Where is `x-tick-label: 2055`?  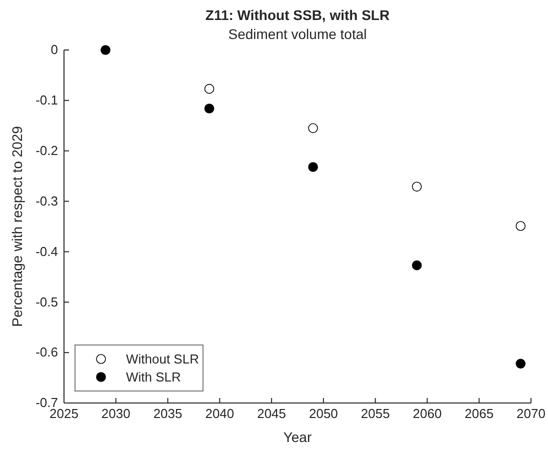 x-tick-label: 2055 is located at coordinates (375, 414).